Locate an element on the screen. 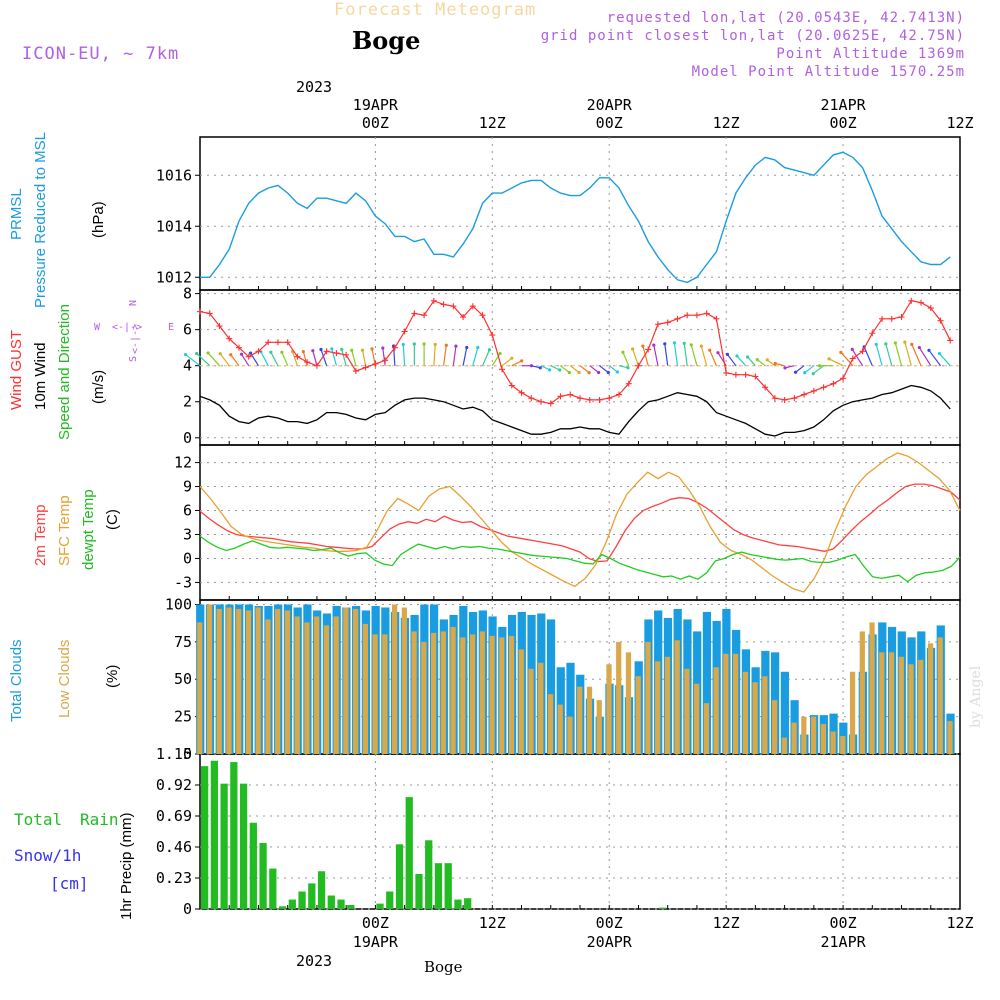 The height and width of the screenshot is (1000, 1000). bottom-hour-label: 12Z is located at coordinates (726, 923).